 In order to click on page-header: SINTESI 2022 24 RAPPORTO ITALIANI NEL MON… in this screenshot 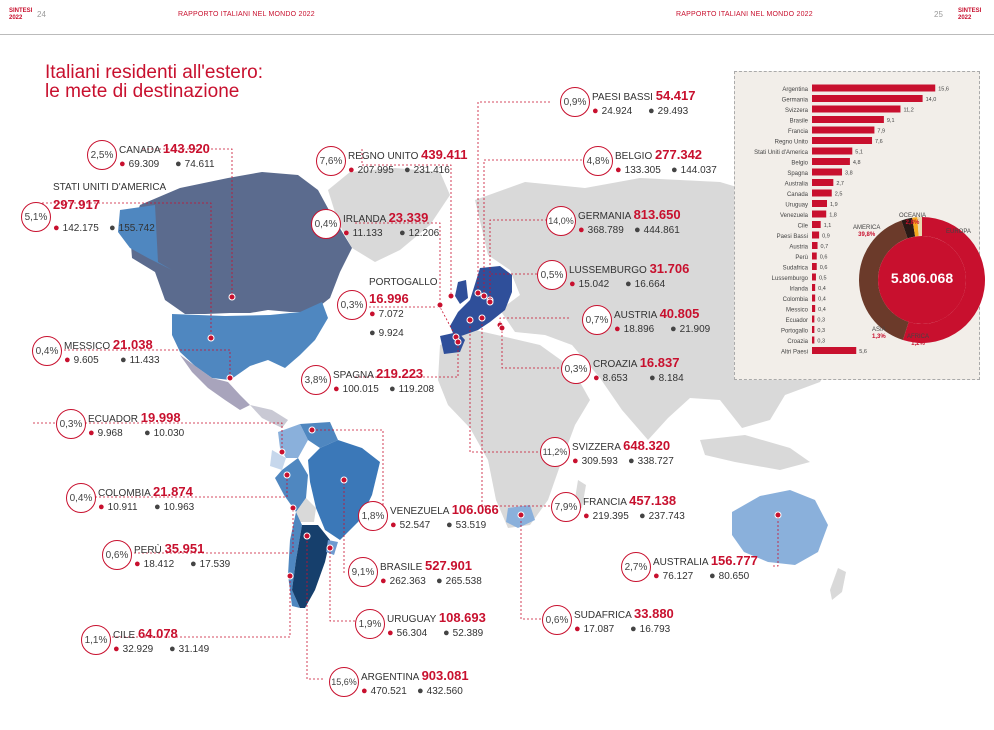, I will do `click(497, 17)`.